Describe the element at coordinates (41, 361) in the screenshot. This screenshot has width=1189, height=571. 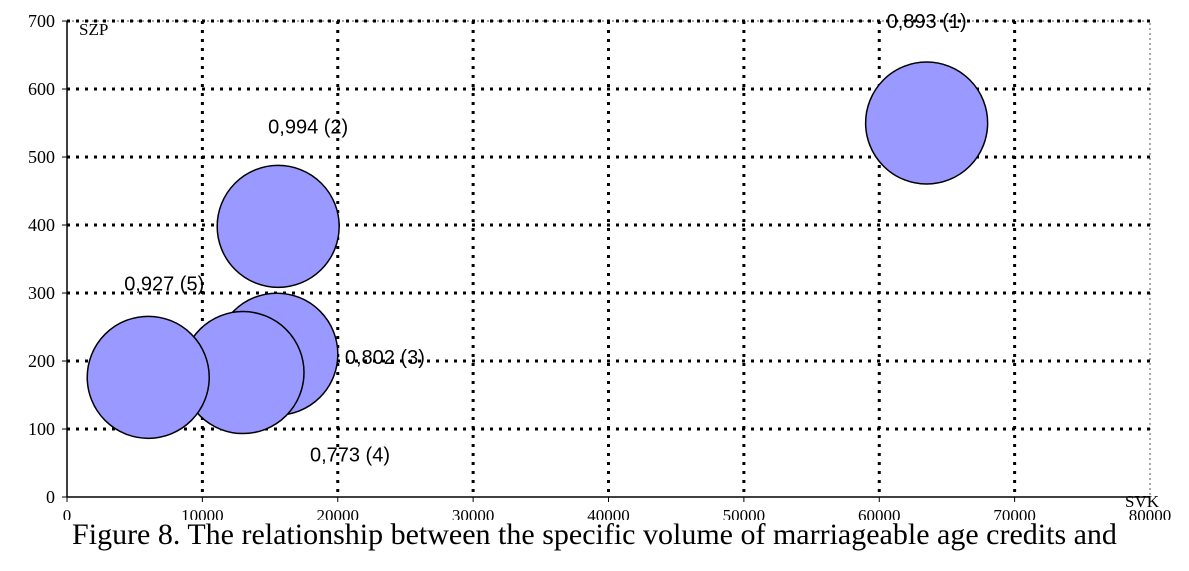
I see `y-tick-label: 200` at that location.